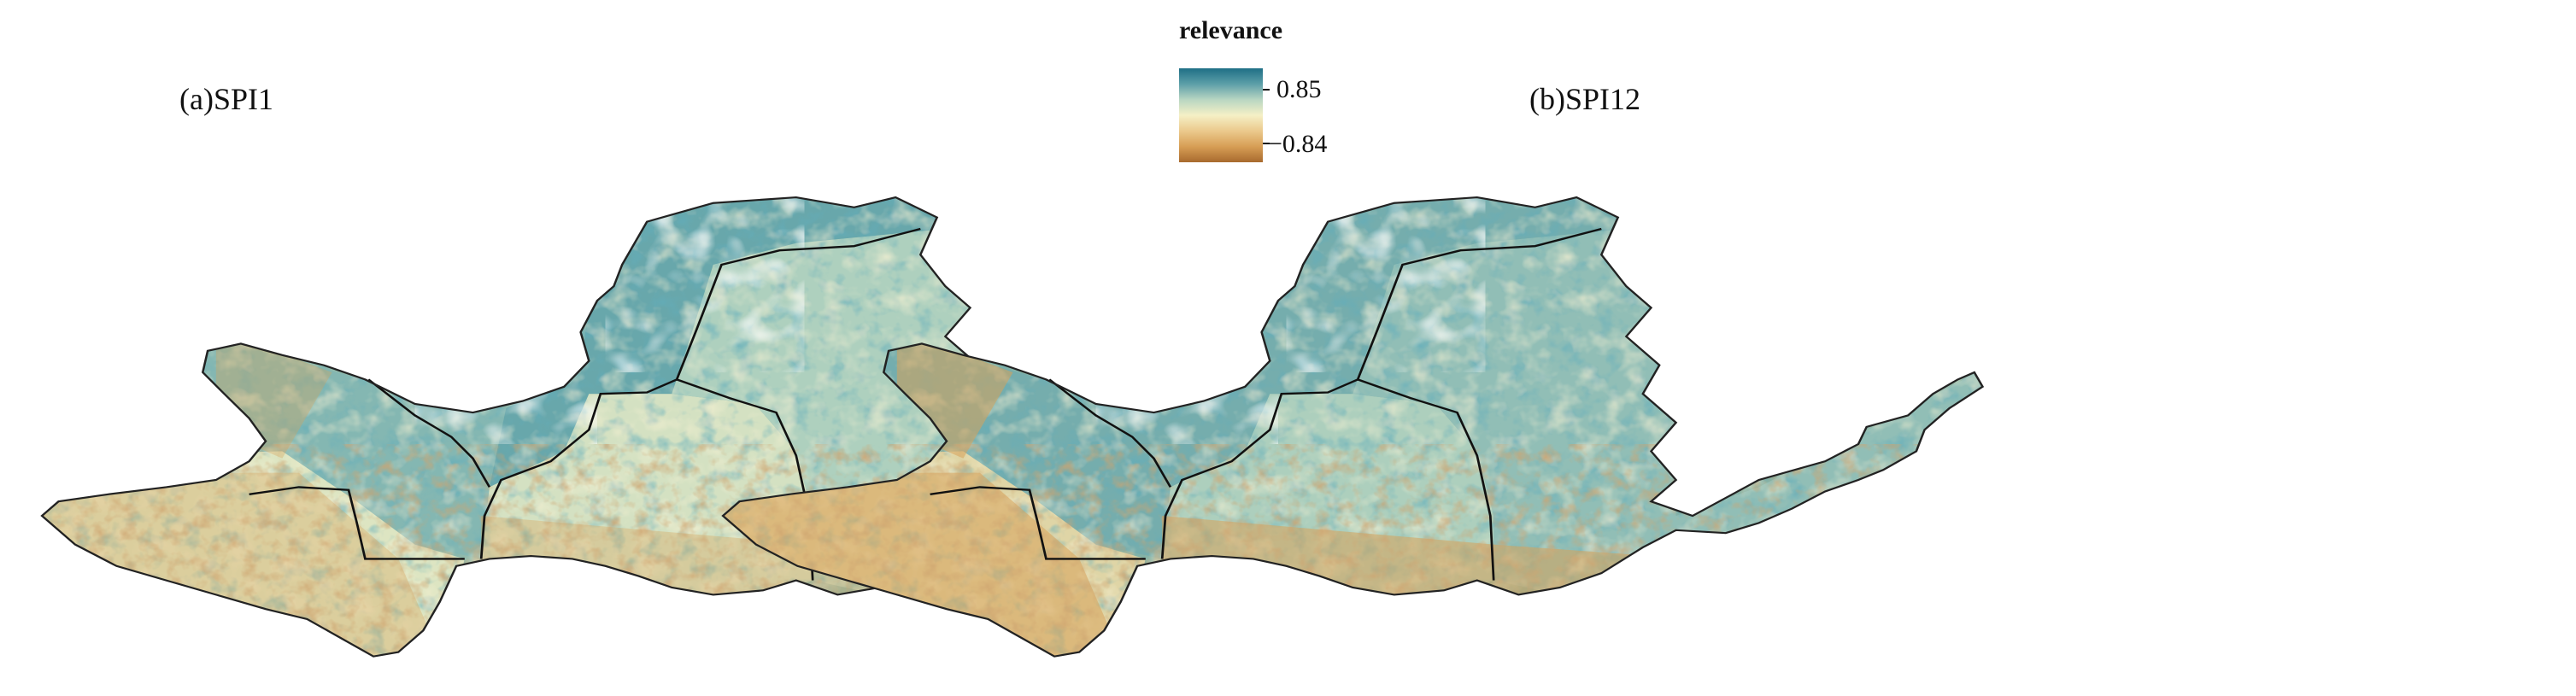  What do you see at coordinates (1230, 30) in the screenshot?
I see `legend-title: relevance` at bounding box center [1230, 30].